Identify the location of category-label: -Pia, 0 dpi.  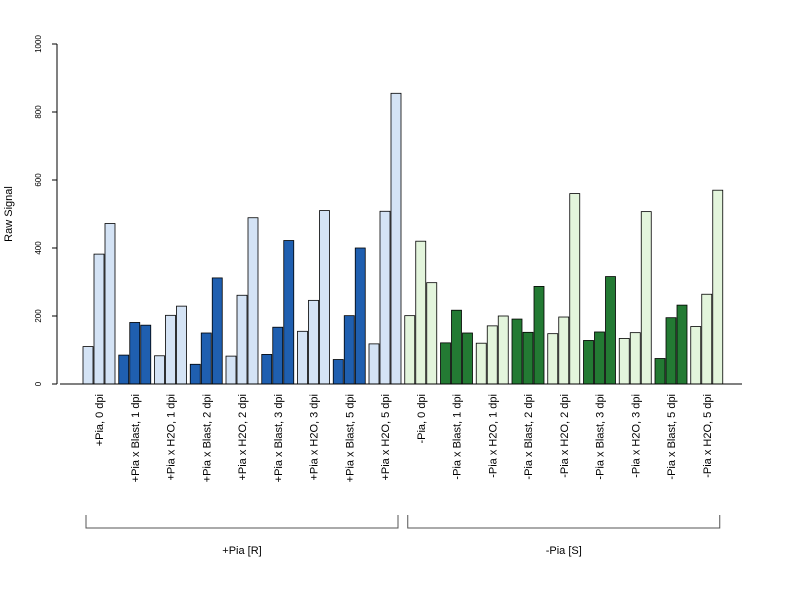
(422, 419).